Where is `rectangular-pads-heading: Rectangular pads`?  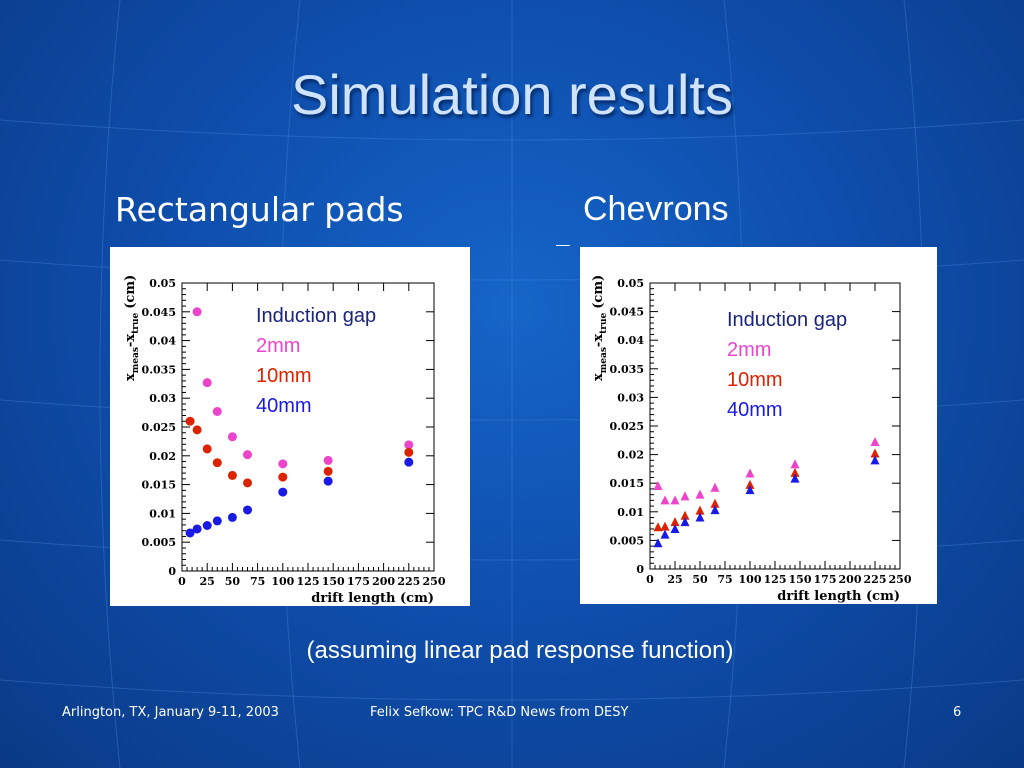
rectangular-pads-heading: Rectangular pads is located at coordinates (259, 209).